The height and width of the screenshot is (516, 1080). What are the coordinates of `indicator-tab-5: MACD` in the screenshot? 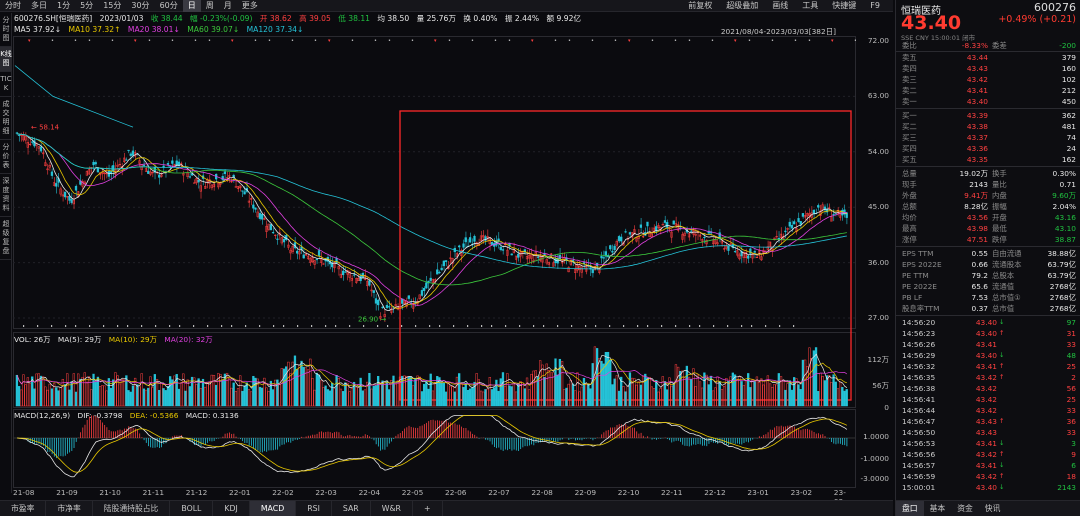 It's located at (273, 508).